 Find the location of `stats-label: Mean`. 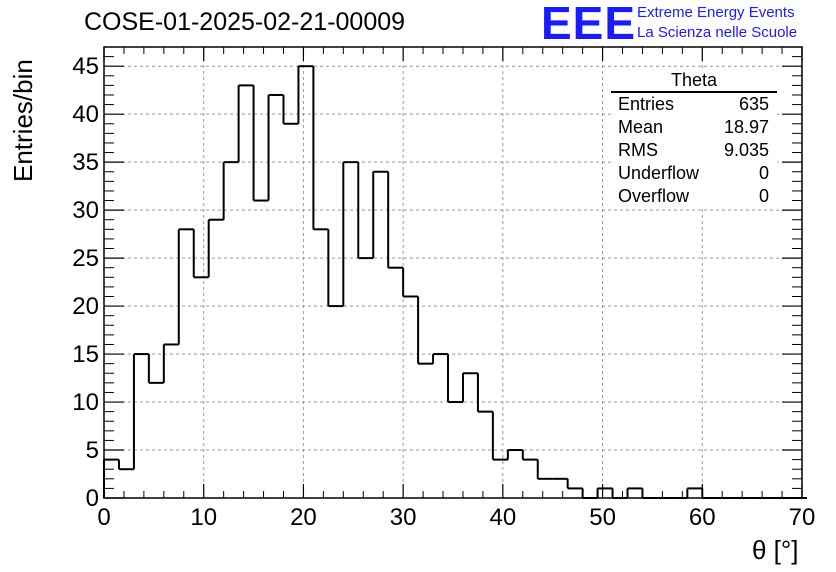

stats-label: Mean is located at coordinates (641, 127).